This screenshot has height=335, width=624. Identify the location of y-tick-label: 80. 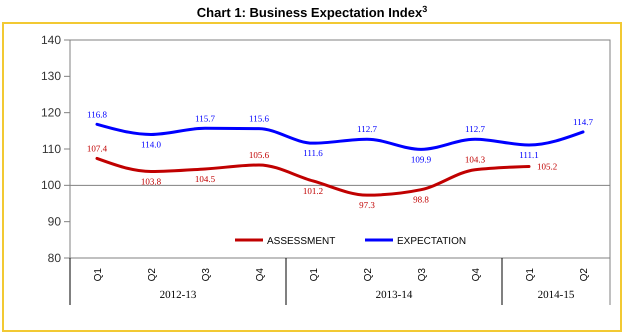
(55, 257).